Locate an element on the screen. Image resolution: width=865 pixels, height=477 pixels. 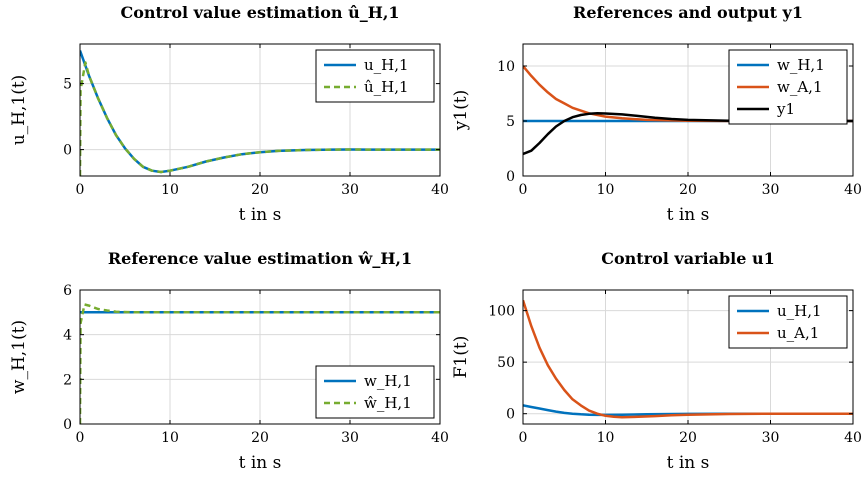
legend: u_H,1 û_H,1 is located at coordinates (375, 76).